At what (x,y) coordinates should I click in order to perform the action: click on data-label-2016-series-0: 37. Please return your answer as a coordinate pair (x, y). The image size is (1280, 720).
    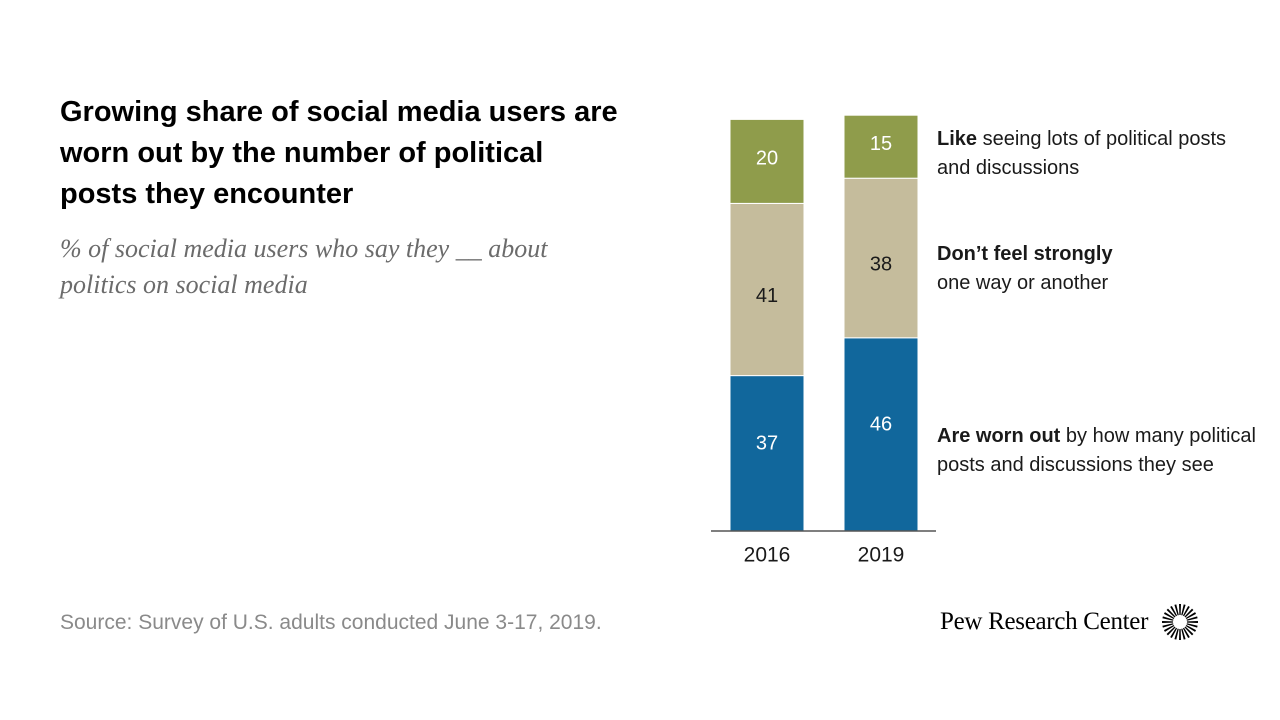
    Looking at the image, I should click on (767, 444).